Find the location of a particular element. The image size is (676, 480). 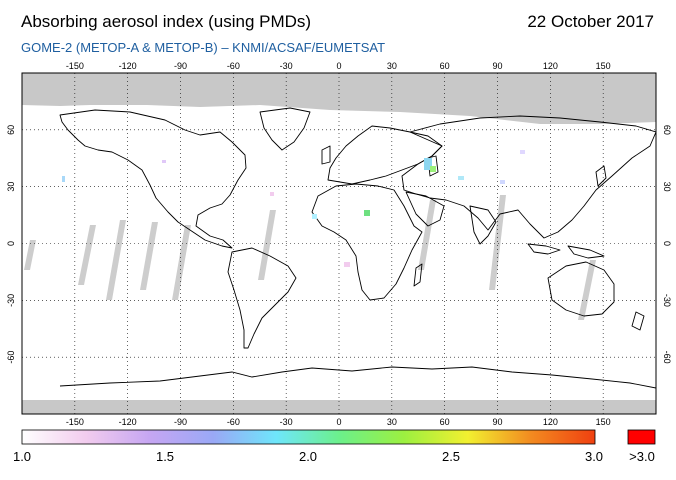

bottom-lon-label-120: 120 is located at coordinates (550, 422).